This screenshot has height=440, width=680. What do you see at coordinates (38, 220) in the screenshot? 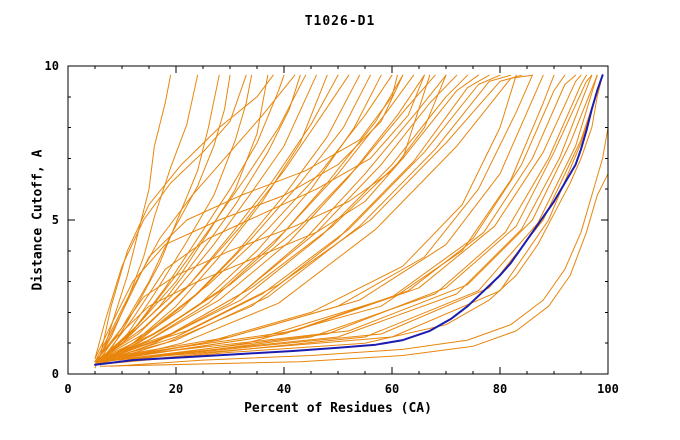
I see `y-axis-label: Distance Cutoff, A` at bounding box center [38, 220].